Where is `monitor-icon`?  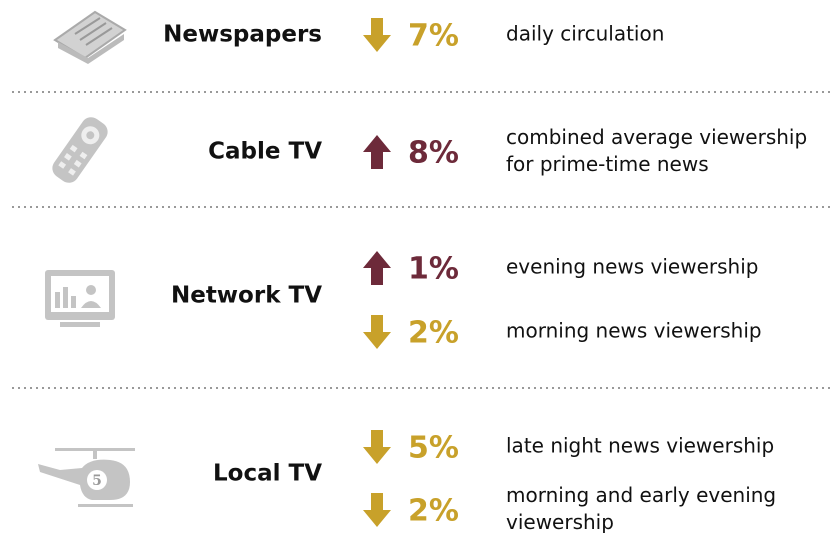 monitor-icon is located at coordinates (80, 298).